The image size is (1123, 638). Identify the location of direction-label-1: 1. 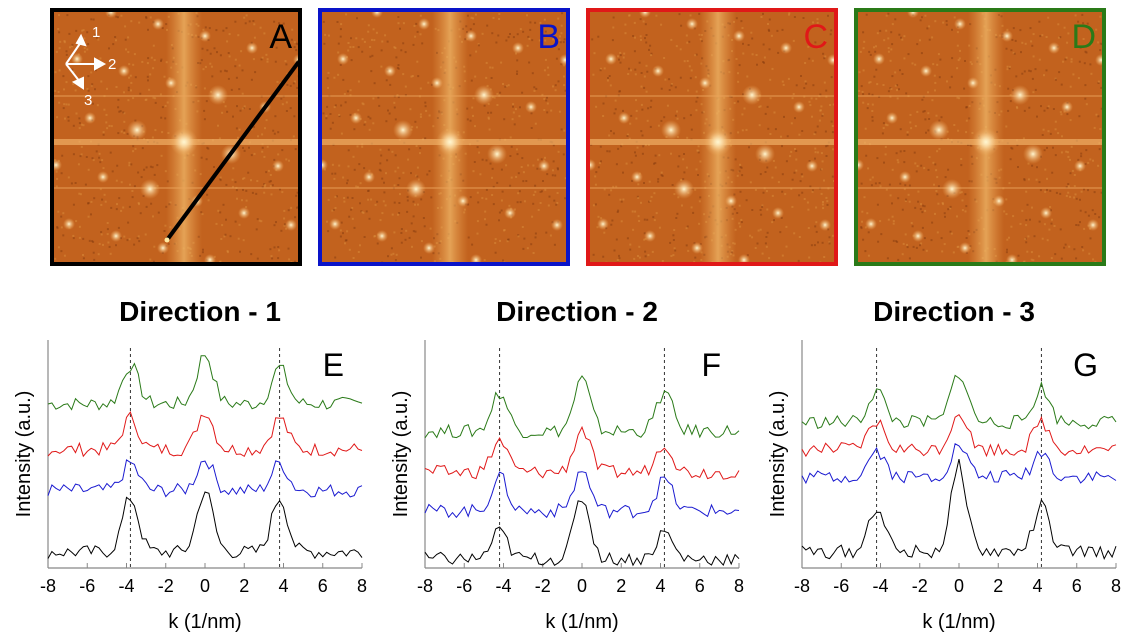
(96, 32).